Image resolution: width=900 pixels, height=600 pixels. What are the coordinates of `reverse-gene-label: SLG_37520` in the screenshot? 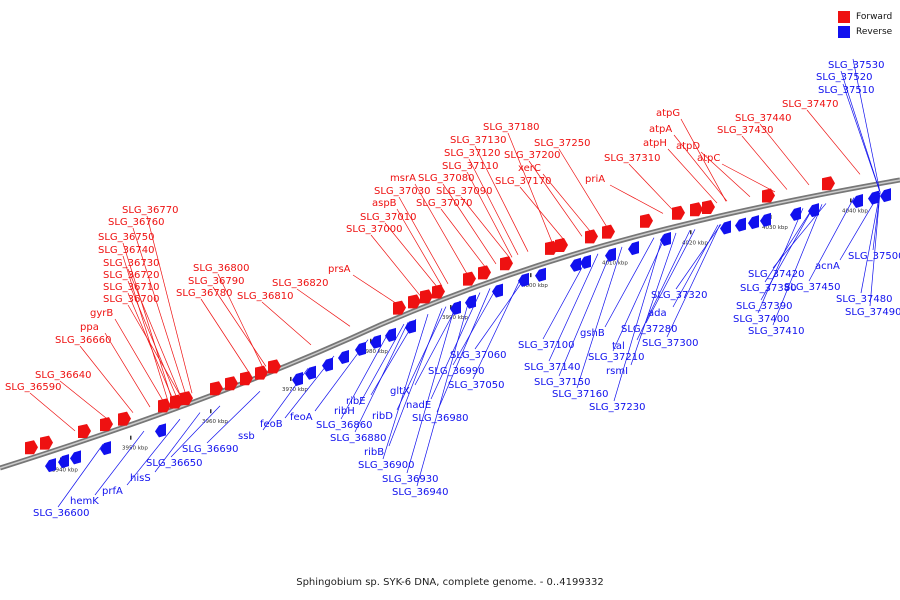 It's located at (844, 77).